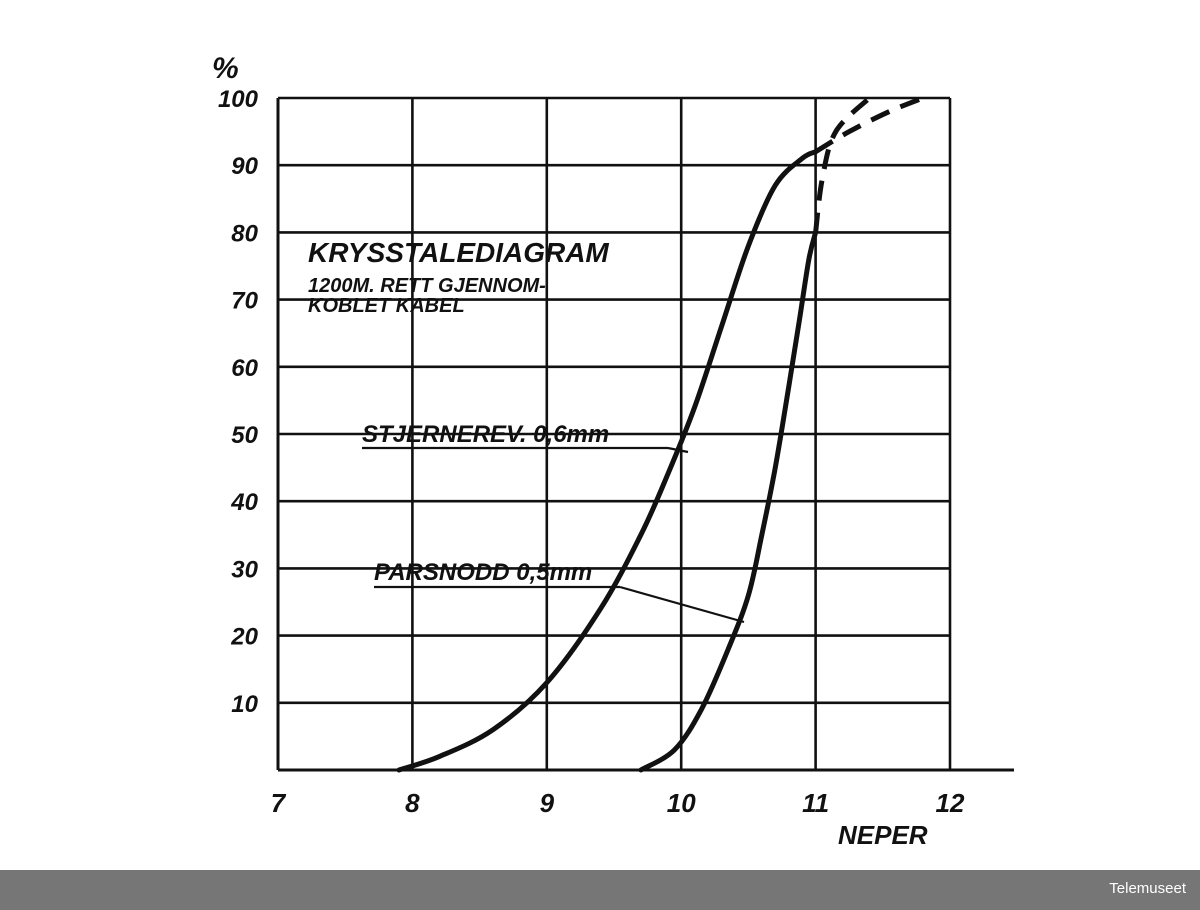 The height and width of the screenshot is (910, 1200). What do you see at coordinates (1147, 888) in the screenshot?
I see `watermark-text: Telemuseet` at bounding box center [1147, 888].